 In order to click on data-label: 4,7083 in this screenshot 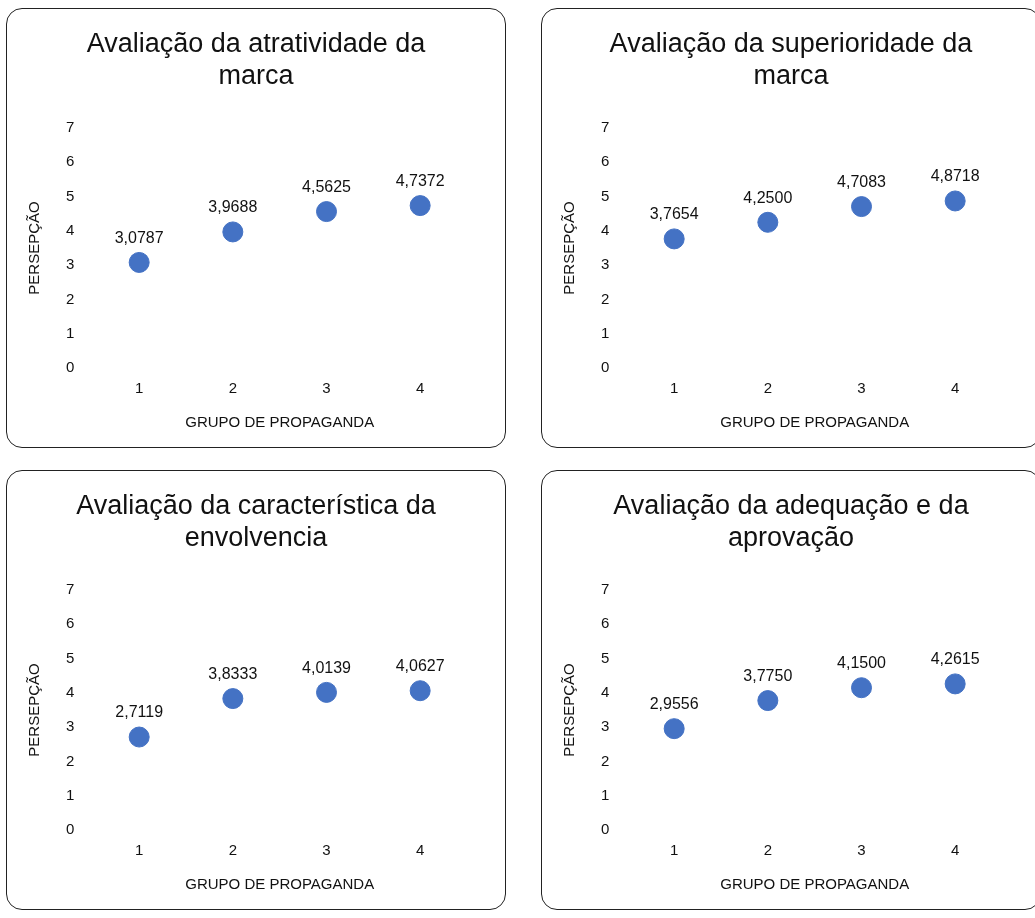, I will do `click(862, 181)`.